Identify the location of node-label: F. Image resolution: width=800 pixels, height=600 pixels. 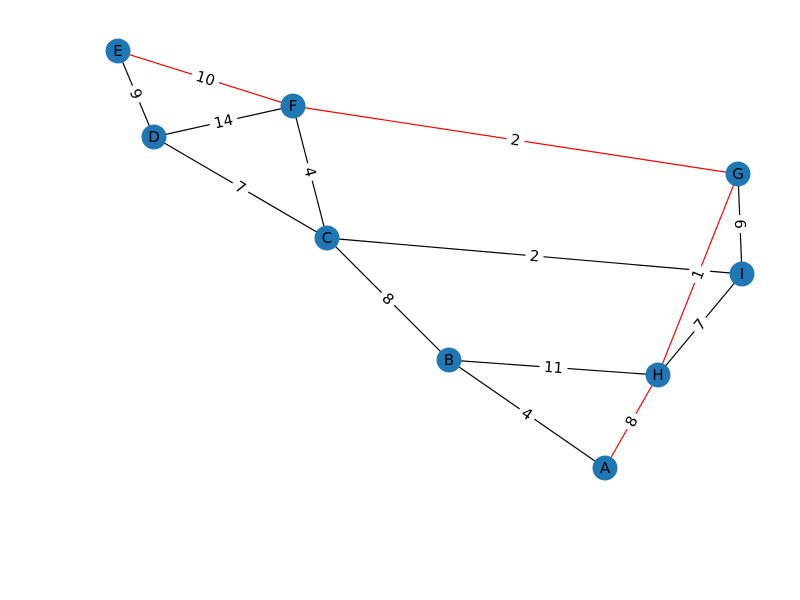
(293, 106).